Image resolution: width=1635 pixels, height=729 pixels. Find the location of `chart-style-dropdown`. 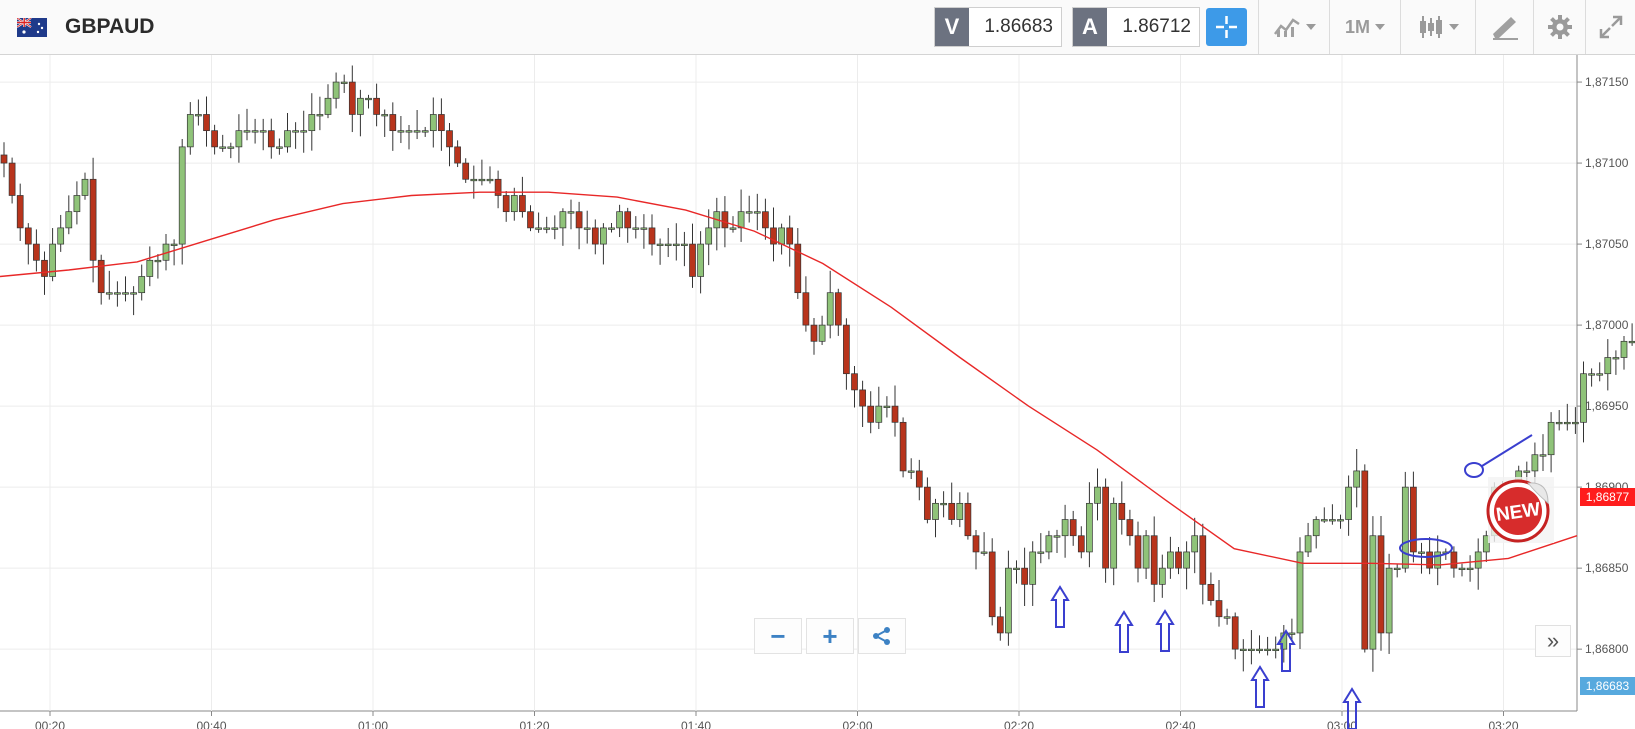

chart-style-dropdown is located at coordinates (1293, 27).